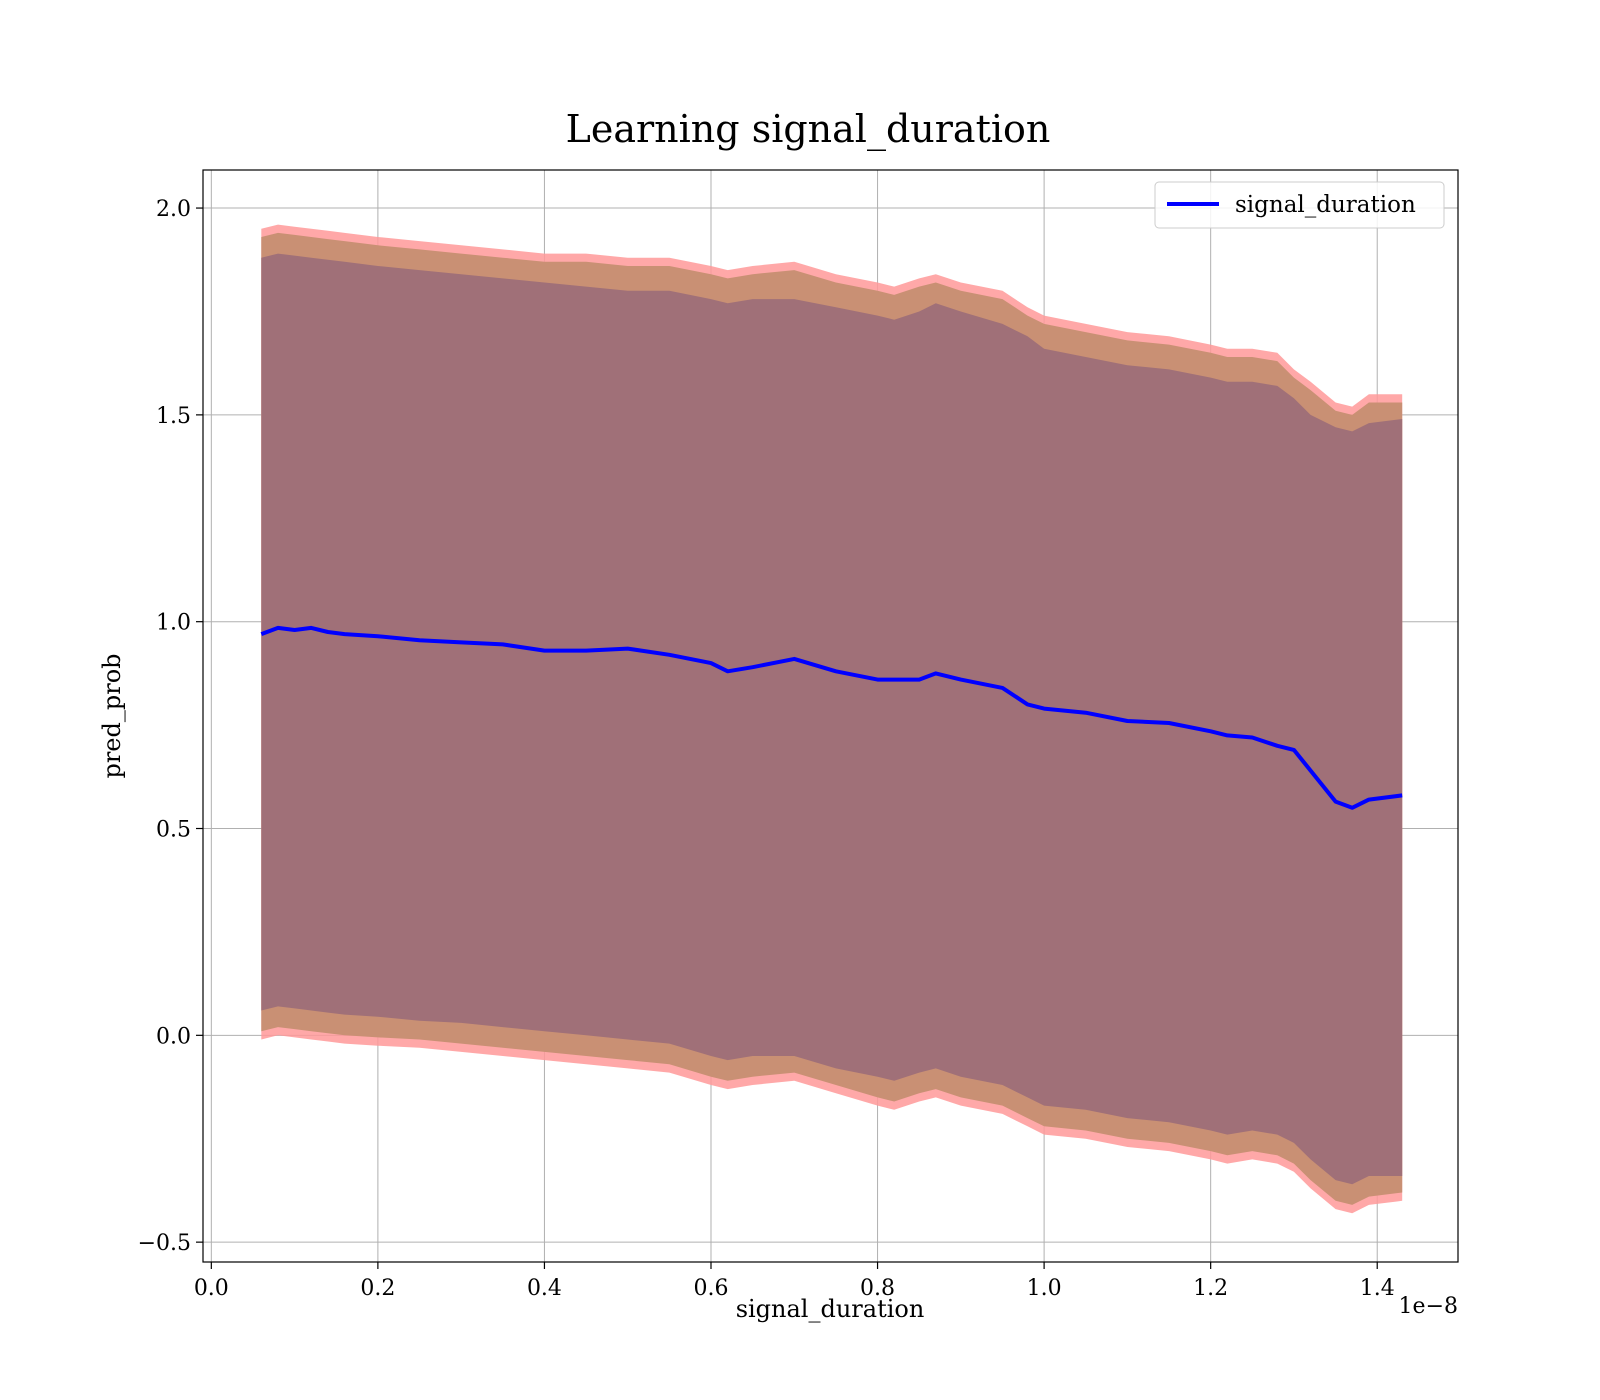 The image size is (1600, 1400). What do you see at coordinates (377, 1288) in the screenshot?
I see `x-tick-label: 0.2` at bounding box center [377, 1288].